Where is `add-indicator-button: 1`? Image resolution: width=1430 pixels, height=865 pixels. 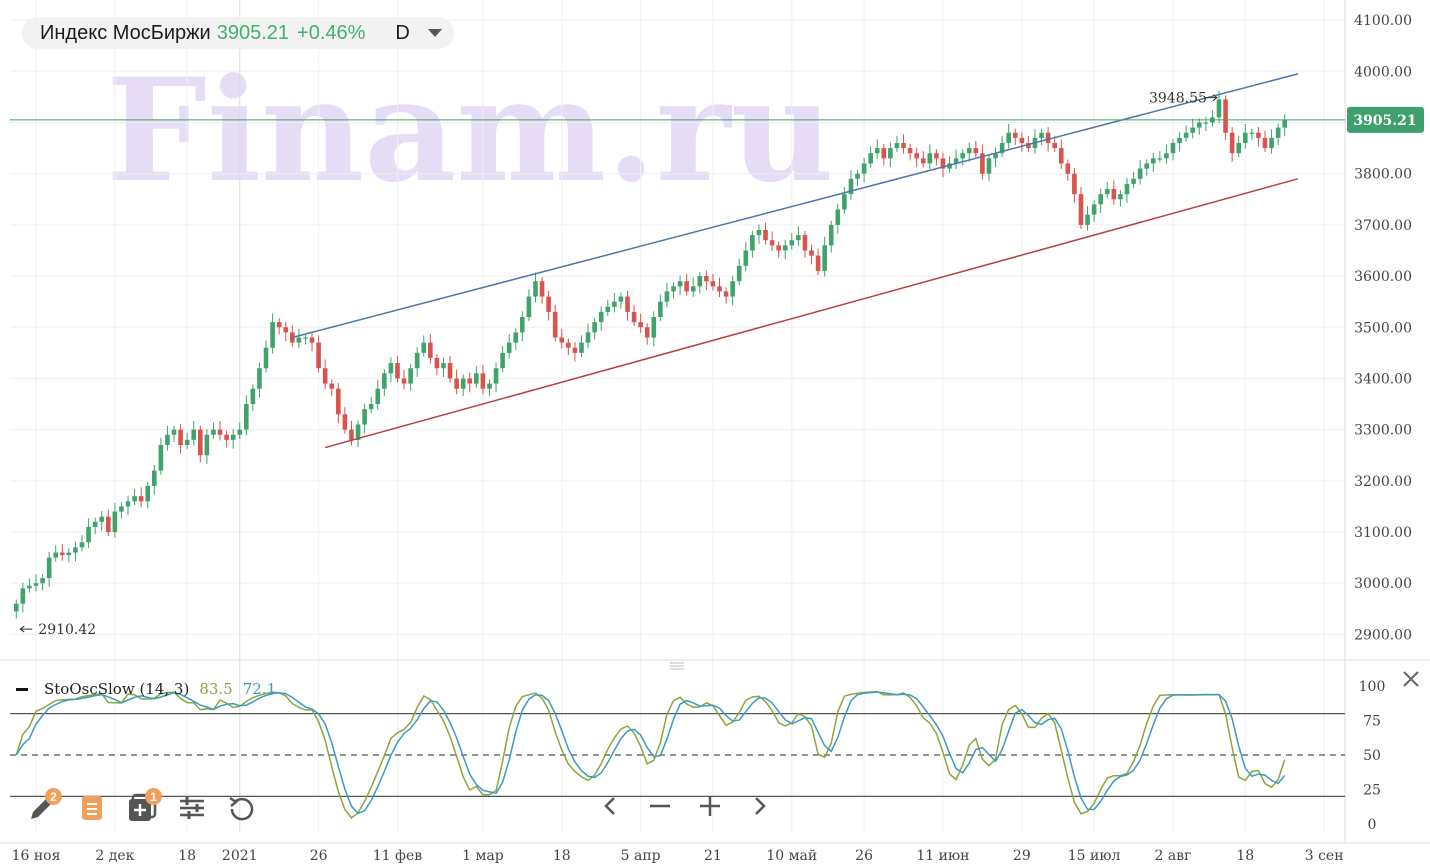
add-indicator-button: 1 is located at coordinates (142, 808).